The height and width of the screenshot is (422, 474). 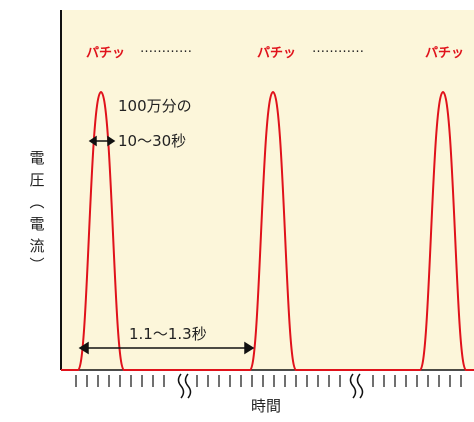 I want to click on y-axis-label: 電 圧 ︵ 電 流 ︶, so click(x=36, y=211).